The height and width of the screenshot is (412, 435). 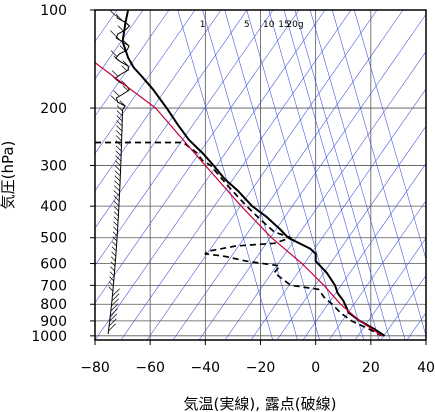 I want to click on x-axis-ticks: −80 −60 −40 −20 0 20 40, so click(x=257, y=358).